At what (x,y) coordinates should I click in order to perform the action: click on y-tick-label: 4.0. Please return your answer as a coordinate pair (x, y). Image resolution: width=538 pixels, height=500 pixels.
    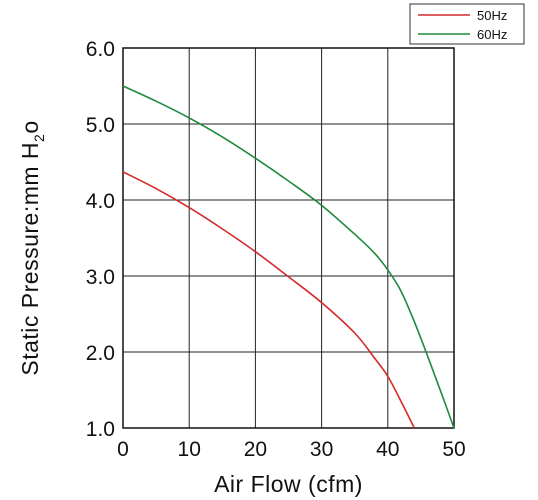
    Looking at the image, I should click on (100, 201).